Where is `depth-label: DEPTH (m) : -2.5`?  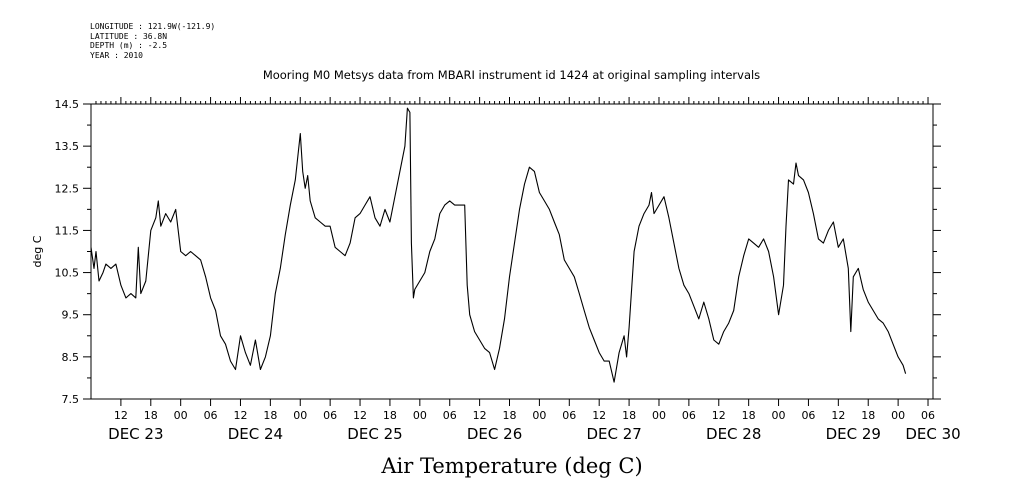 depth-label: DEPTH (m) : -2.5 is located at coordinates (129, 45).